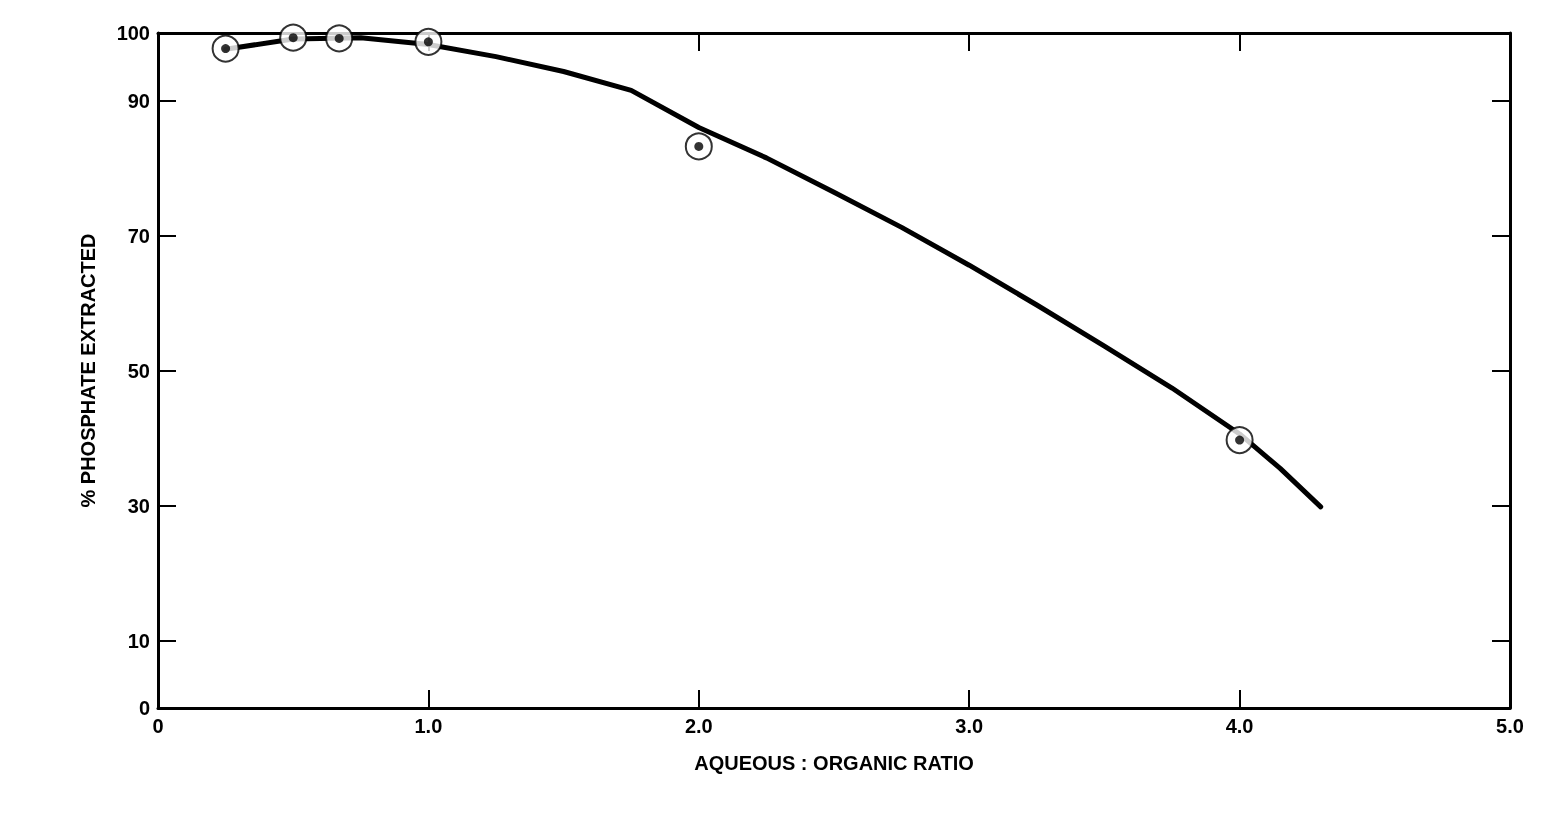 The width and height of the screenshot is (1546, 819). Describe the element at coordinates (969, 726) in the screenshot. I see `x-tick-label: 3.0` at that location.